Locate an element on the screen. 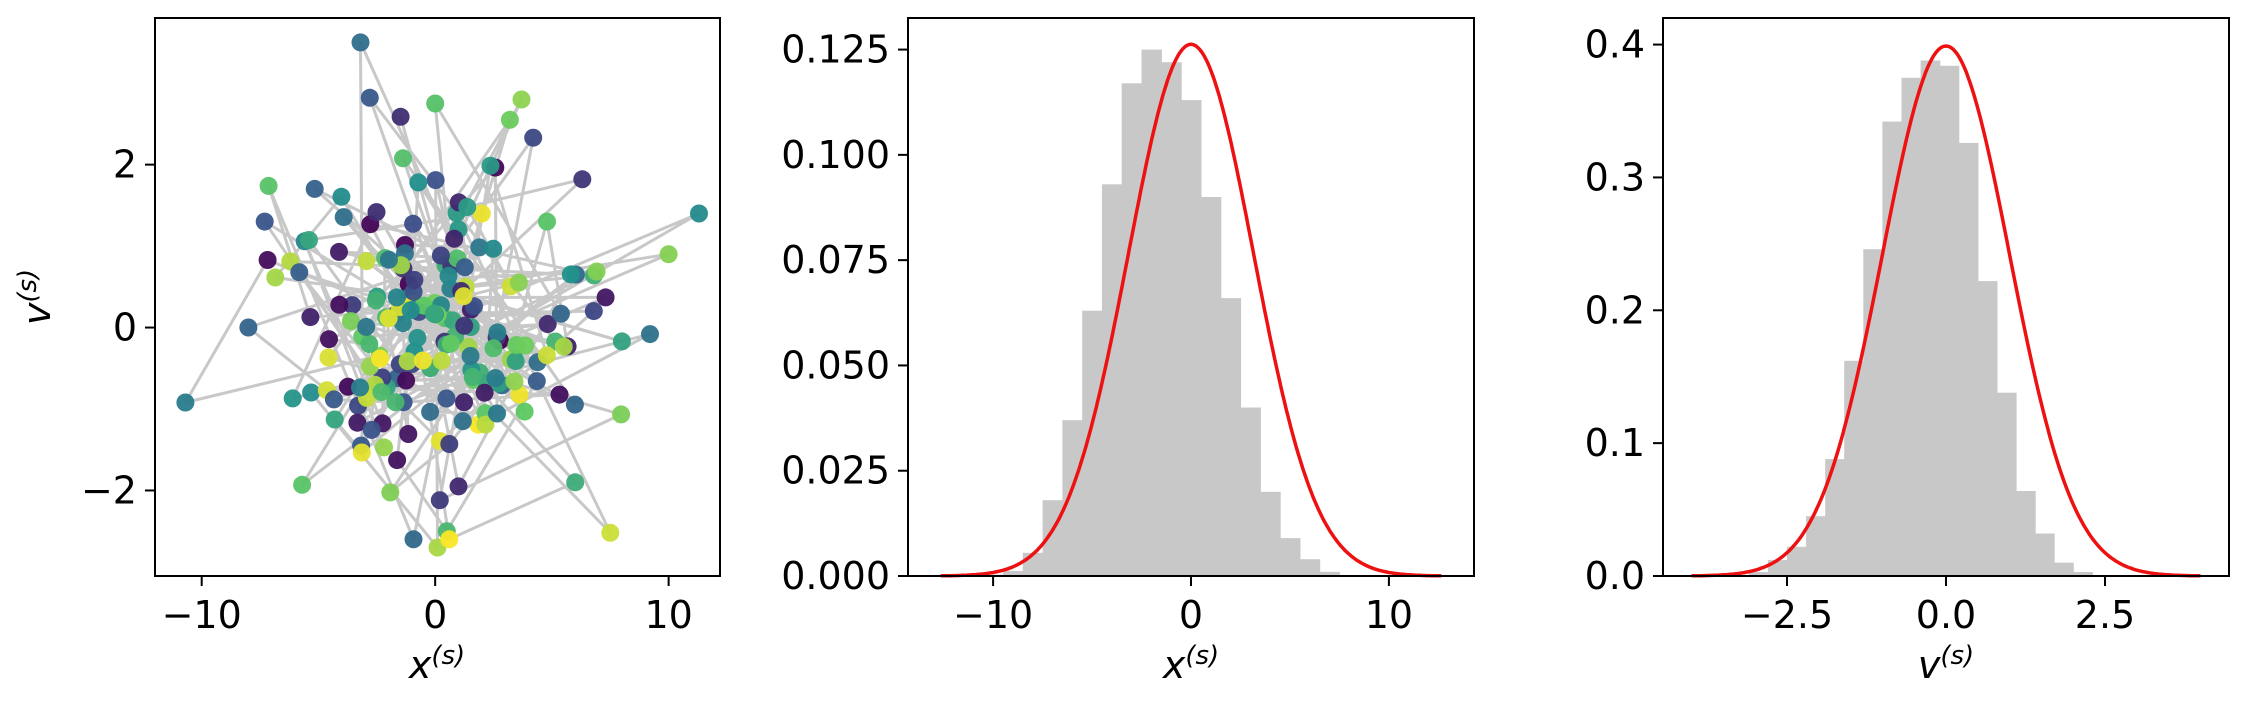 The height and width of the screenshot is (709, 2242). scatter-y-label-sup: (s) is located at coordinates (28, 286).